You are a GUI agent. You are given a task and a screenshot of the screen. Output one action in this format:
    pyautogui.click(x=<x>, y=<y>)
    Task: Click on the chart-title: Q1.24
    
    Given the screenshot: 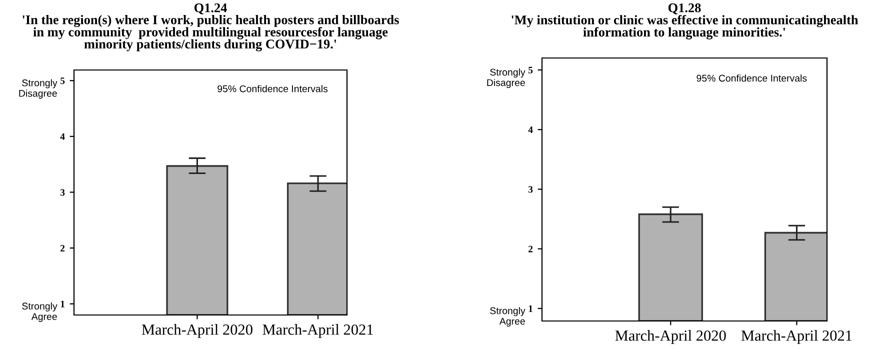 What is the action you would take?
    pyautogui.click(x=210, y=8)
    